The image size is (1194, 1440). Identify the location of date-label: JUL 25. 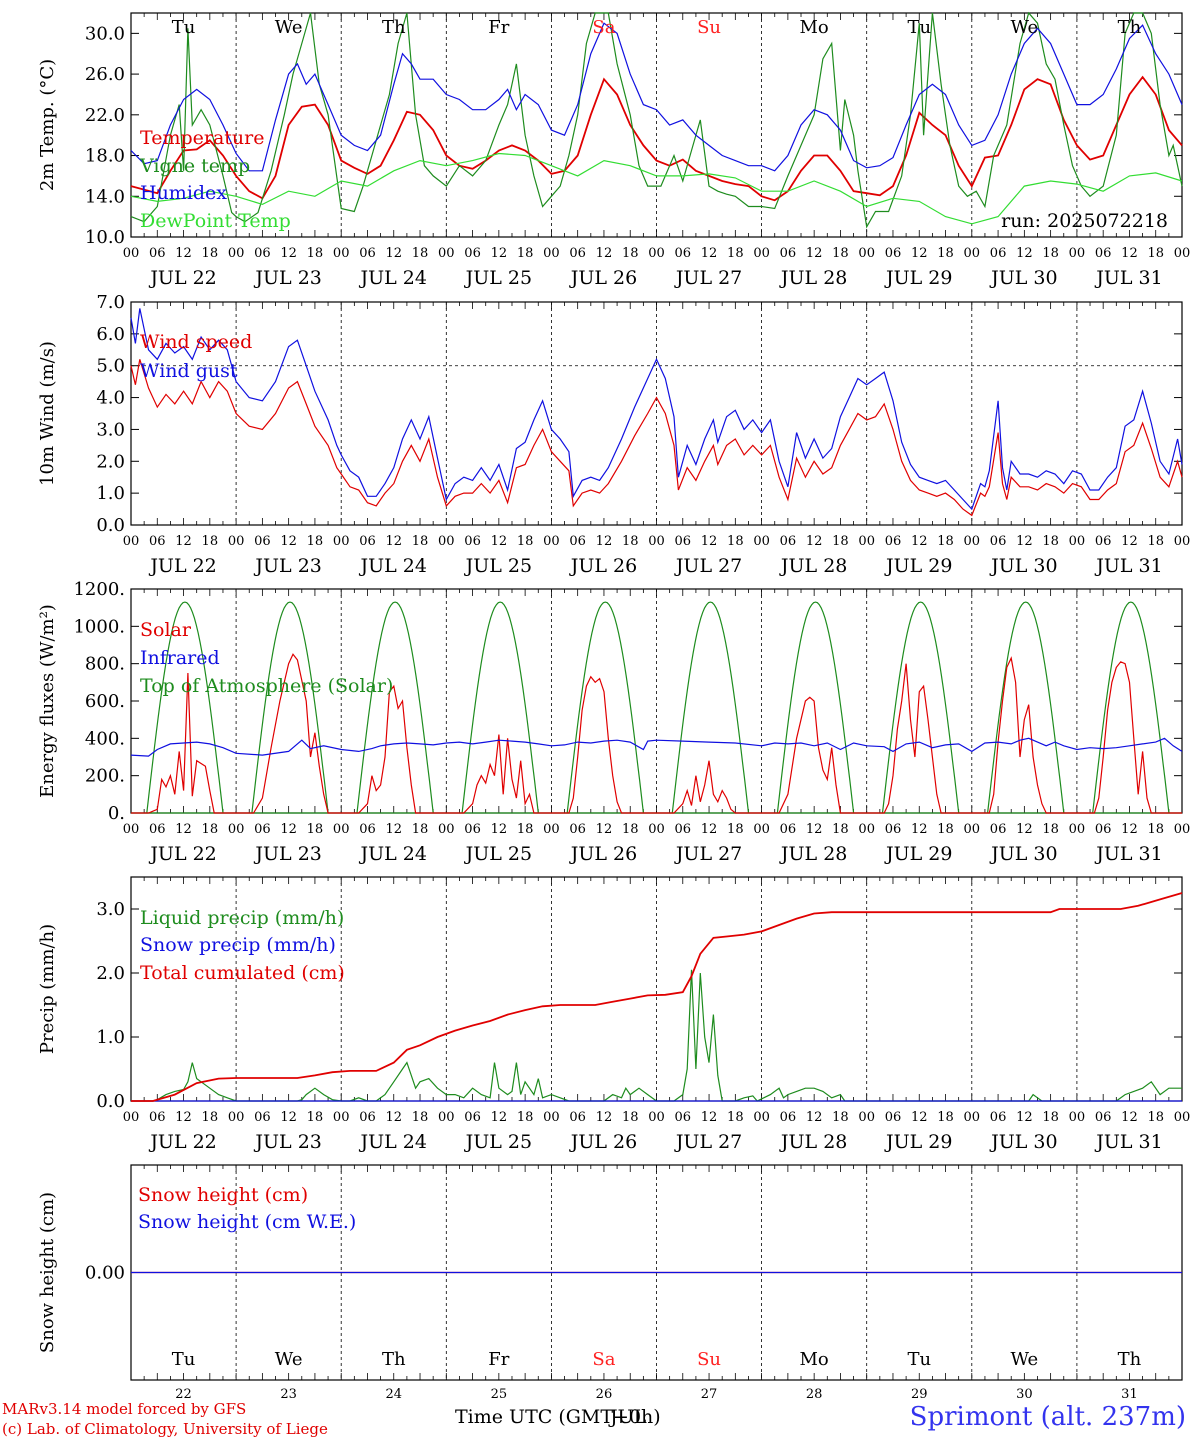
(498, 854).